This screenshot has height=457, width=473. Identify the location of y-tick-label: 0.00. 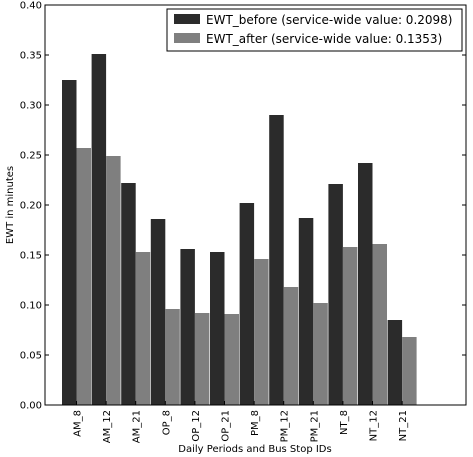
(31, 406).